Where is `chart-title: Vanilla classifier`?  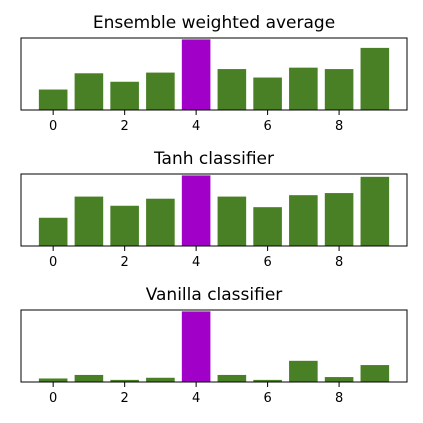
chart-title: Vanilla classifier is located at coordinates (214, 295).